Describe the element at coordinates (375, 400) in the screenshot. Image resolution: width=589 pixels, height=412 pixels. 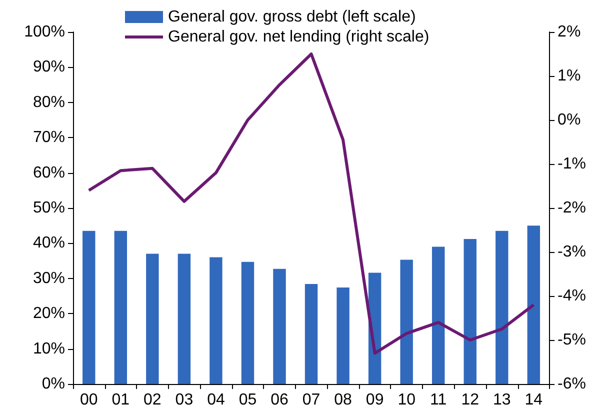
I see `x-tick-label: 09` at that location.